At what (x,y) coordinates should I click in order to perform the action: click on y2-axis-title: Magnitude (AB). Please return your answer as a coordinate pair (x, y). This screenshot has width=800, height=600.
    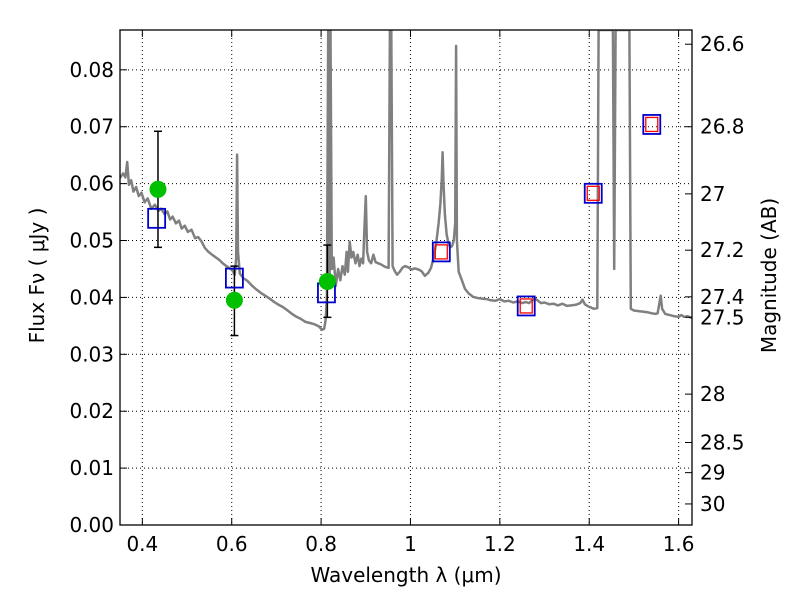
    Looking at the image, I should click on (769, 275).